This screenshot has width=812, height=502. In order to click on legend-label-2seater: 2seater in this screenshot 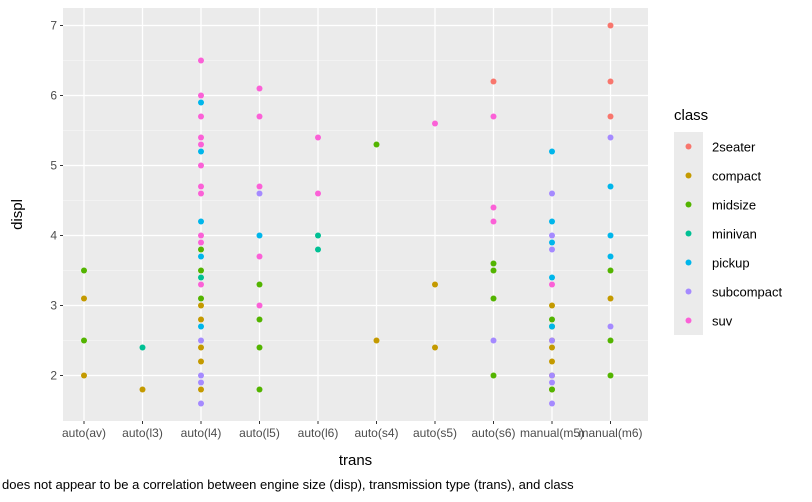, I will do `click(734, 147)`.